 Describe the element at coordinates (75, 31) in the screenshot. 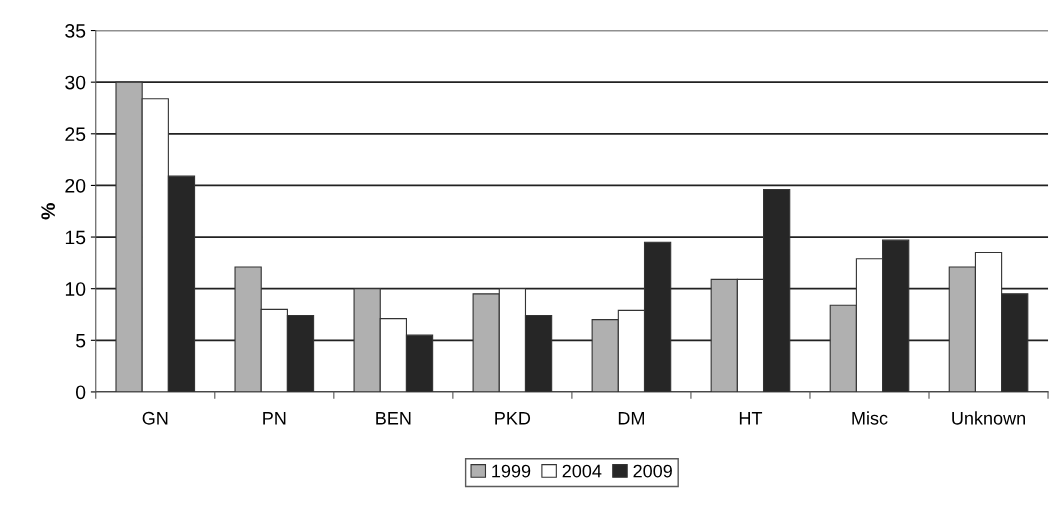

I see `y-tick-label: 35` at that location.